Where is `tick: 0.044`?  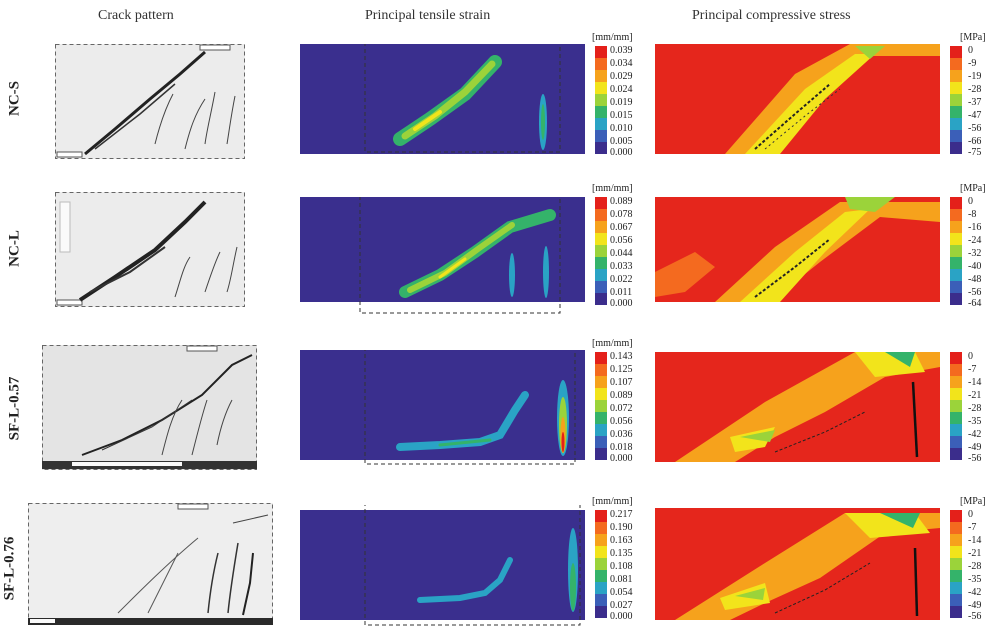 tick: 0.044 is located at coordinates (621, 253).